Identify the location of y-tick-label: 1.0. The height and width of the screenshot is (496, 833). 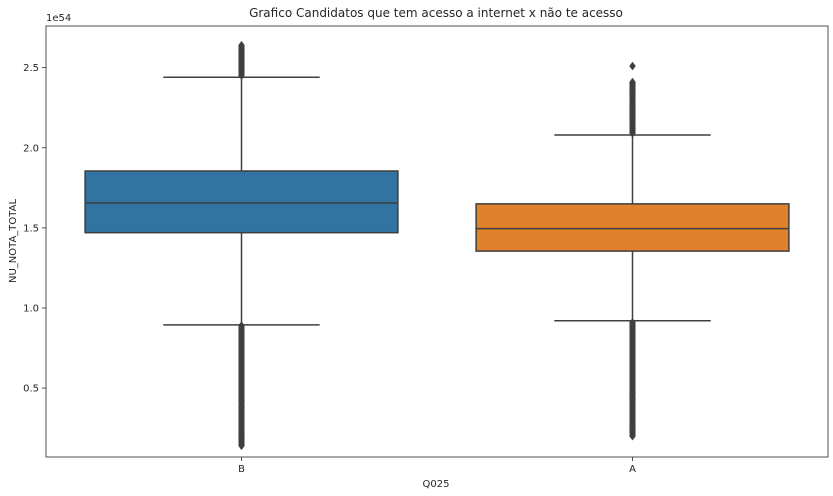
(31, 308).